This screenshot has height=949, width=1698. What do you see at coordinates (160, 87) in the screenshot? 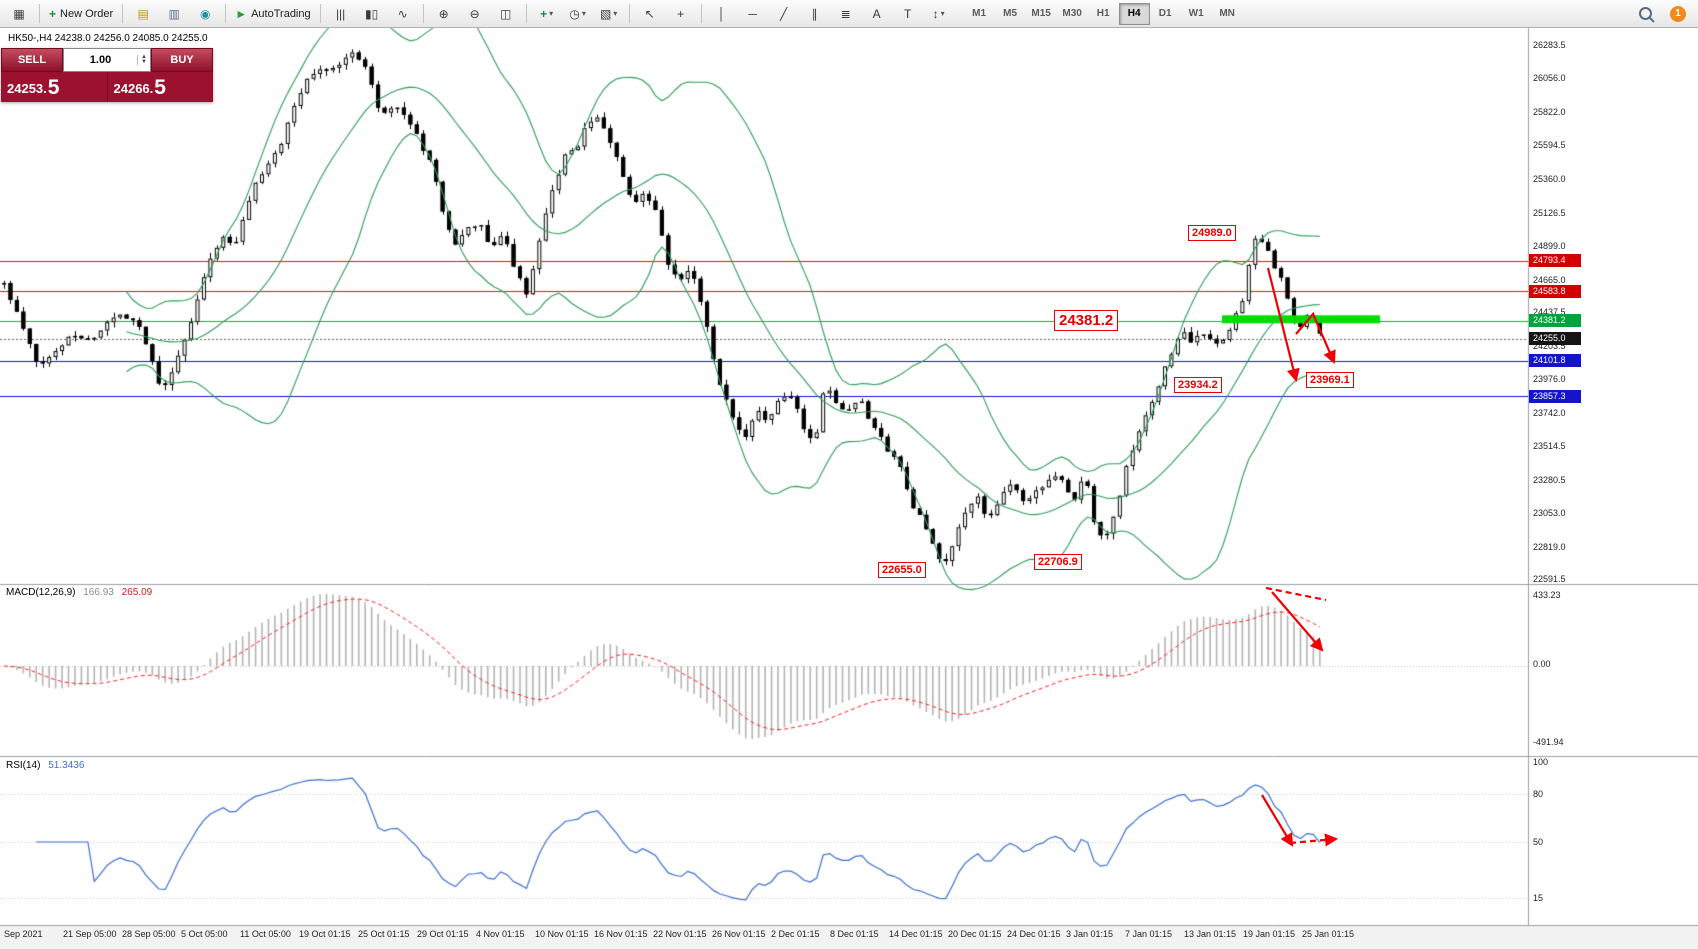
I see `buy-price: 24266. 5` at bounding box center [160, 87].